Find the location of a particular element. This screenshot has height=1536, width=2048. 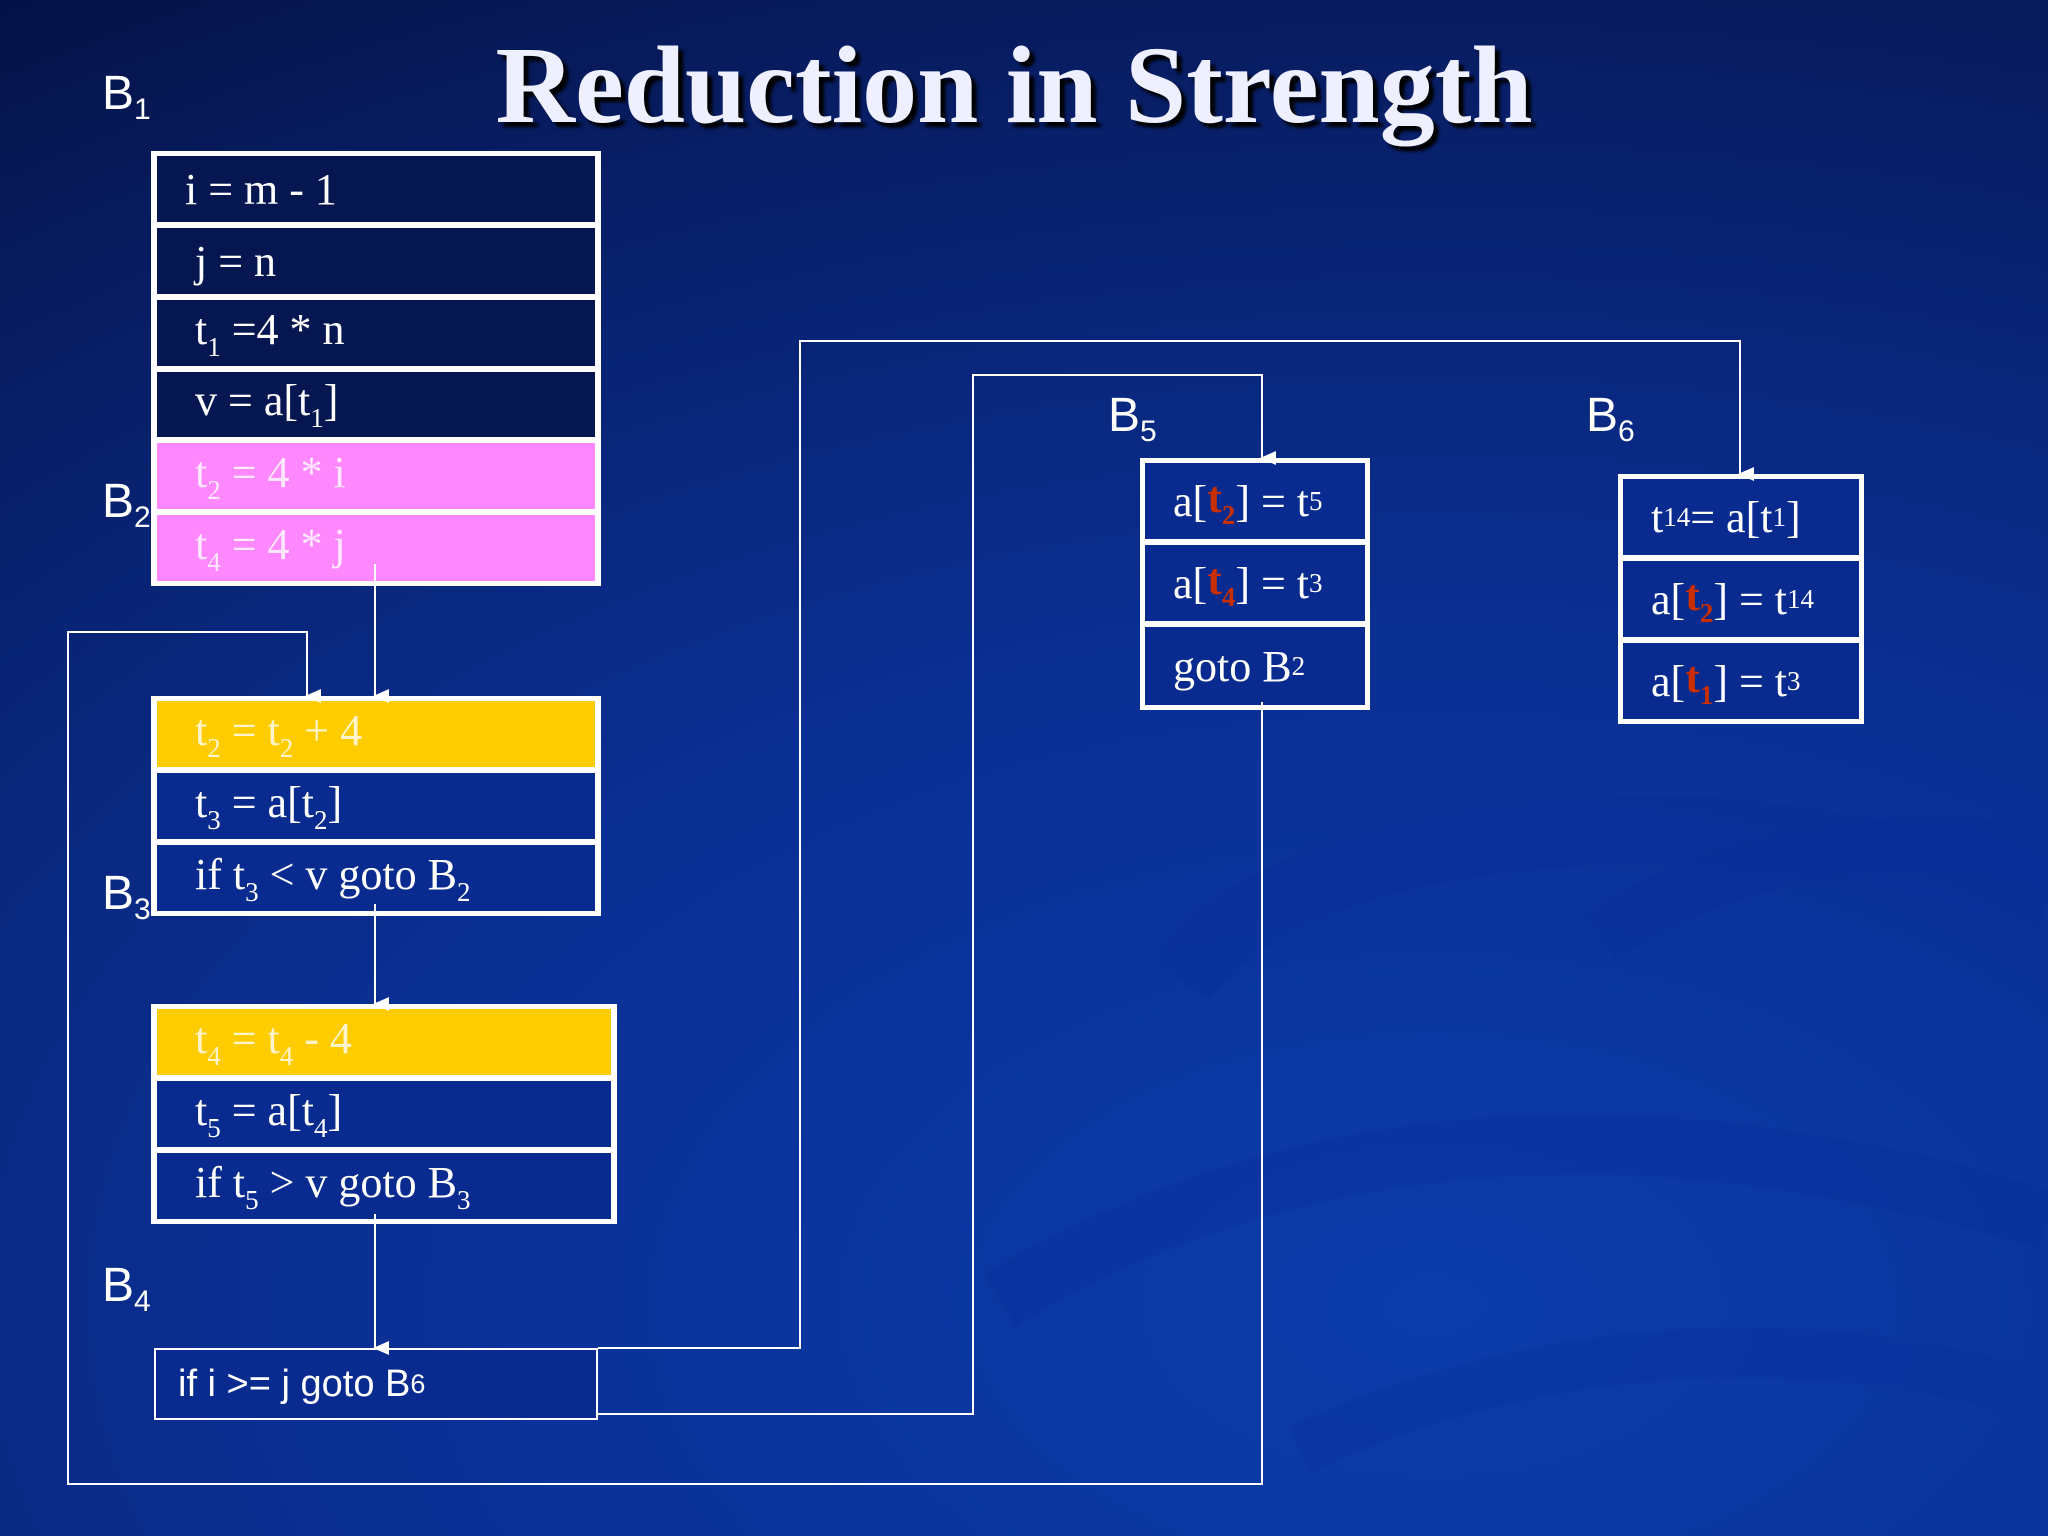

b6-highlight-t2: t2 is located at coordinates (1699, 599).